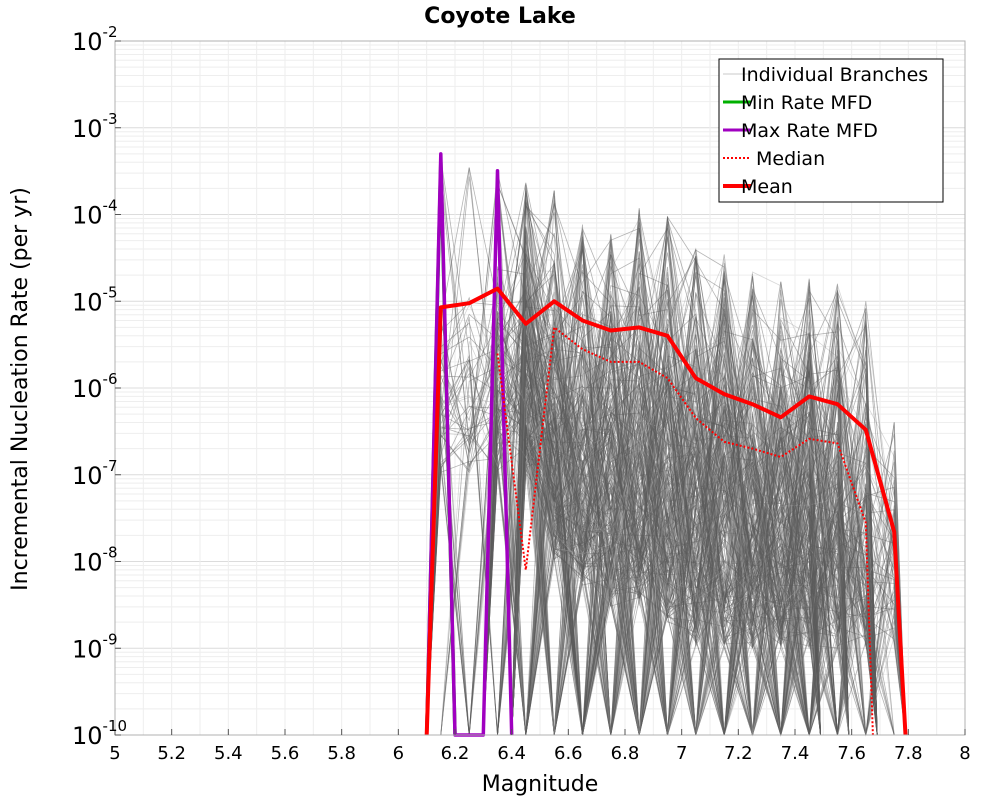  What do you see at coordinates (795, 753) in the screenshot?
I see `x-tick-label: 7.4` at bounding box center [795, 753].